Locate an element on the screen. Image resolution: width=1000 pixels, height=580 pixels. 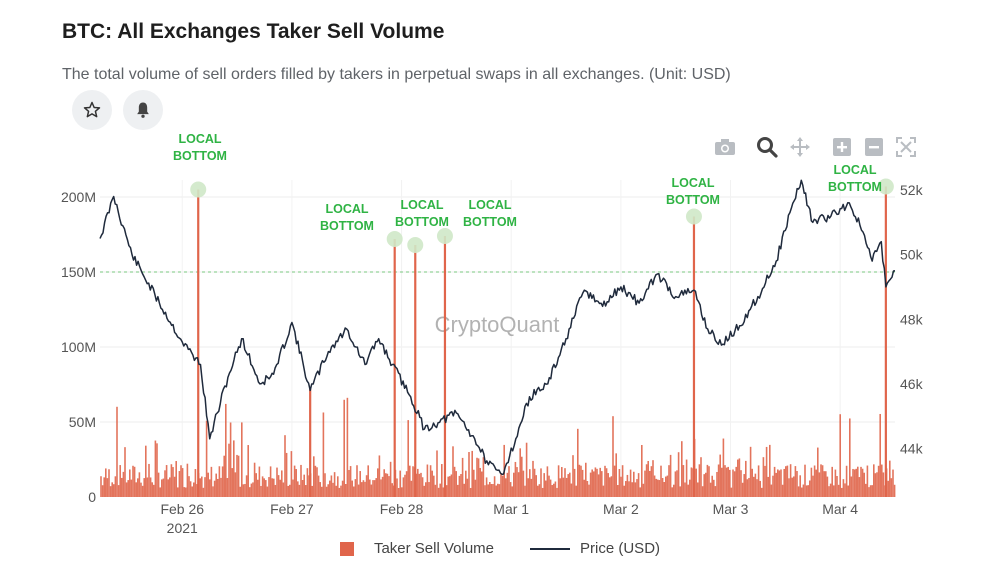
y-left-tick-label: 0 is located at coordinates (92, 497).